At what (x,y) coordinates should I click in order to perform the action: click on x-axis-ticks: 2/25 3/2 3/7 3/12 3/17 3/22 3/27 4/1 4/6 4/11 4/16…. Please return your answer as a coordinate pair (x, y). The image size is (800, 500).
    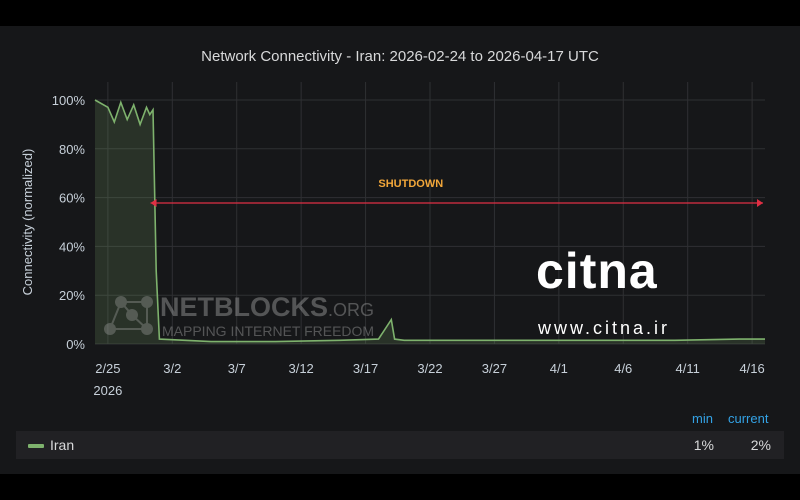
    Looking at the image, I should click on (428, 379).